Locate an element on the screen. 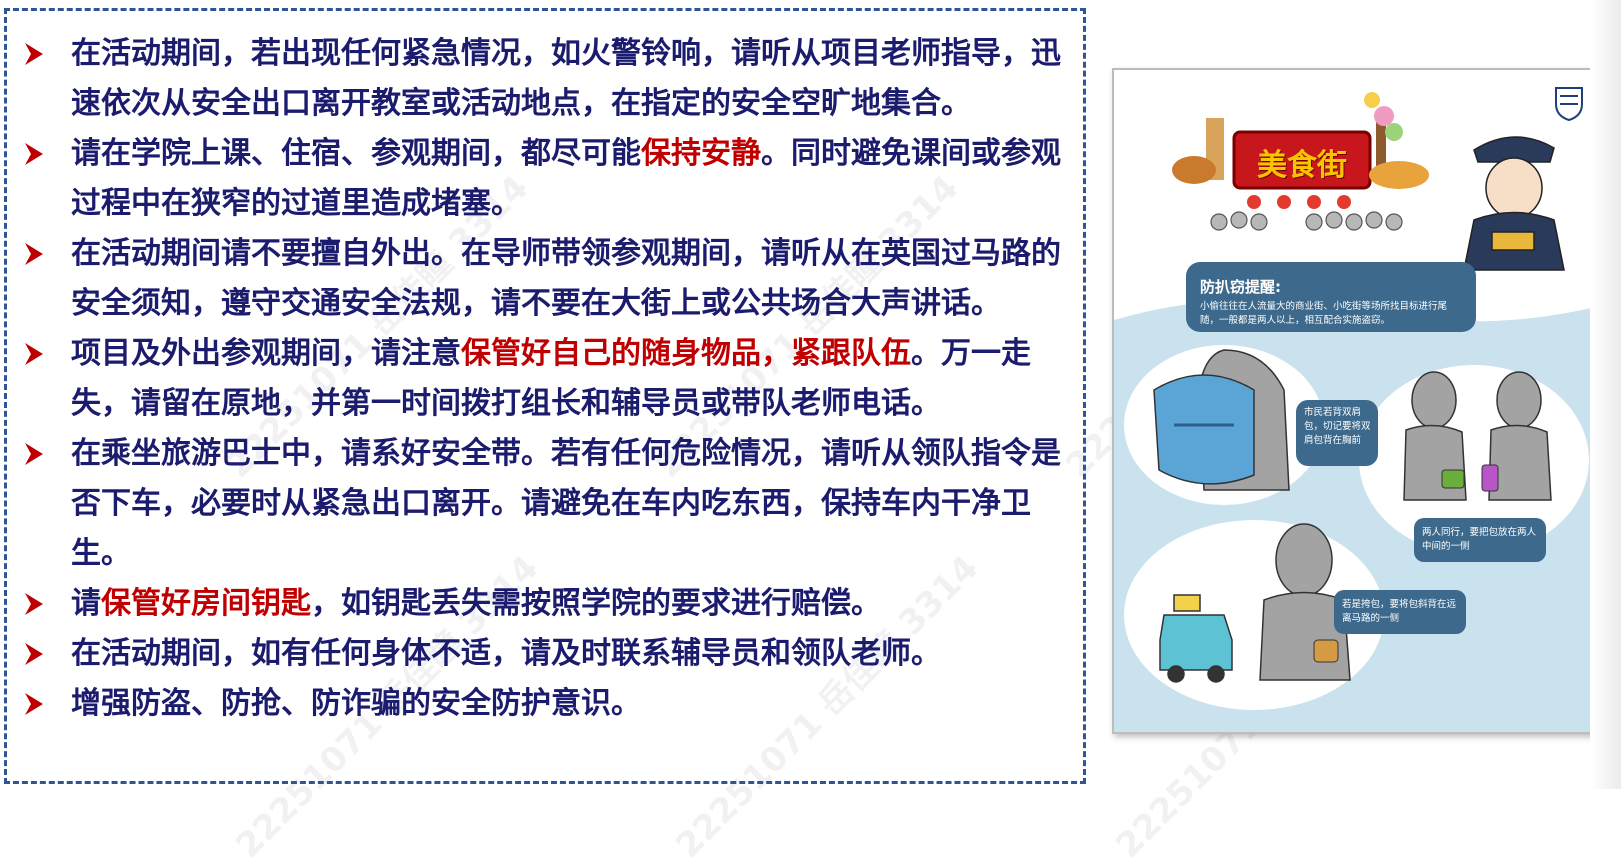  noodle-bowl is located at coordinates (1399, 175).